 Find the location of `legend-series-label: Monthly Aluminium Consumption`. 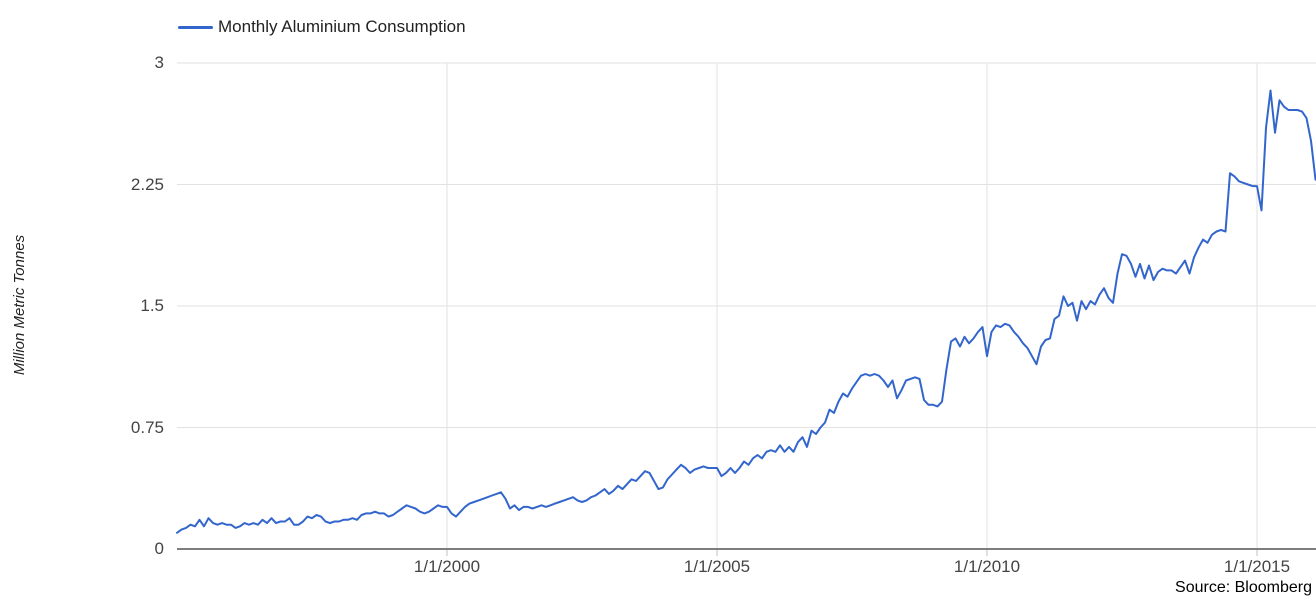

legend-series-label: Monthly Aluminium Consumption is located at coordinates (342, 26).